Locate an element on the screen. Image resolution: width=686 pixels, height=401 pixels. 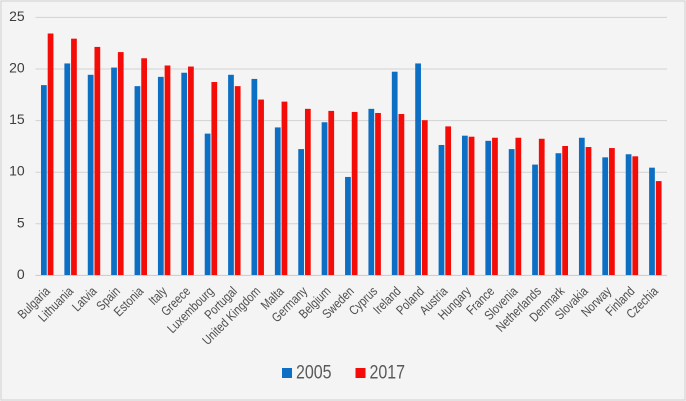
svg-text: 25 is located at coordinates (17, 16).